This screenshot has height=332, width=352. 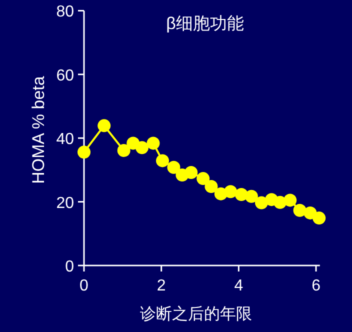 I want to click on x-tick-label: 4, so click(x=239, y=286).